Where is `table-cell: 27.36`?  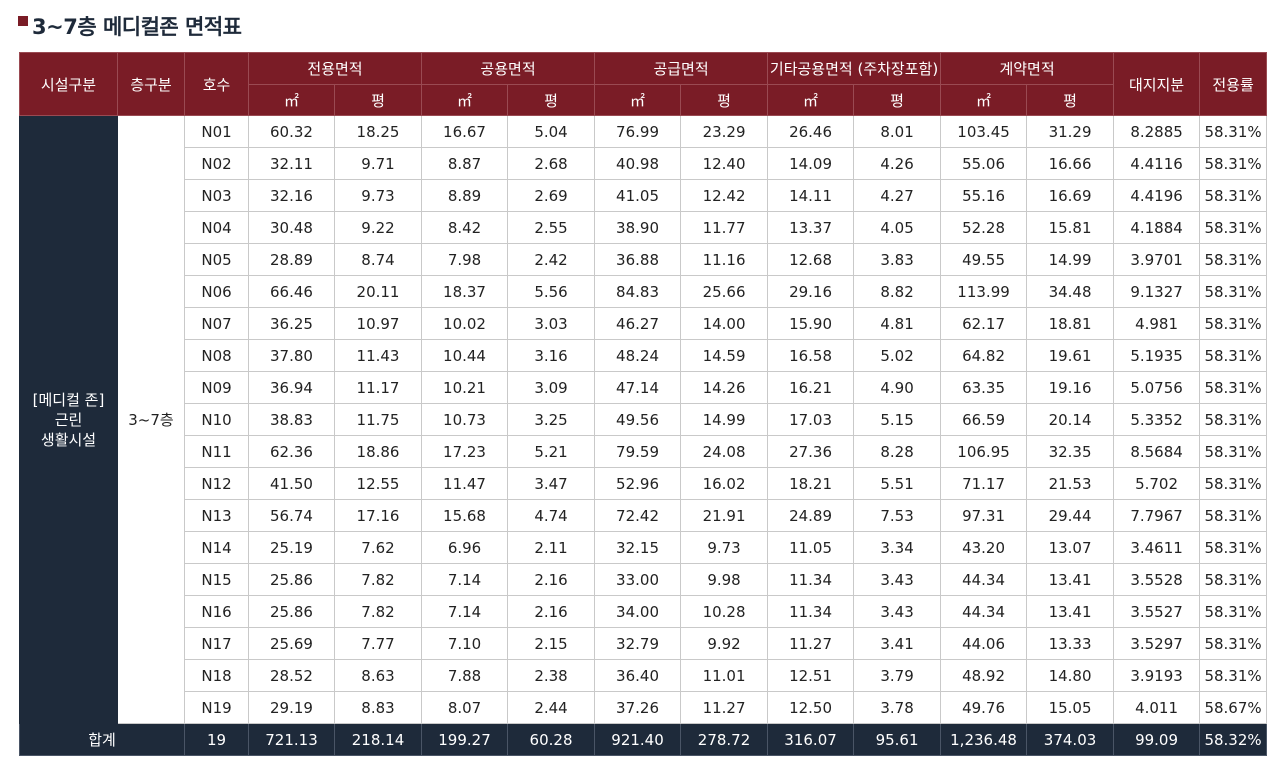
table-cell: 27.36 is located at coordinates (811, 451).